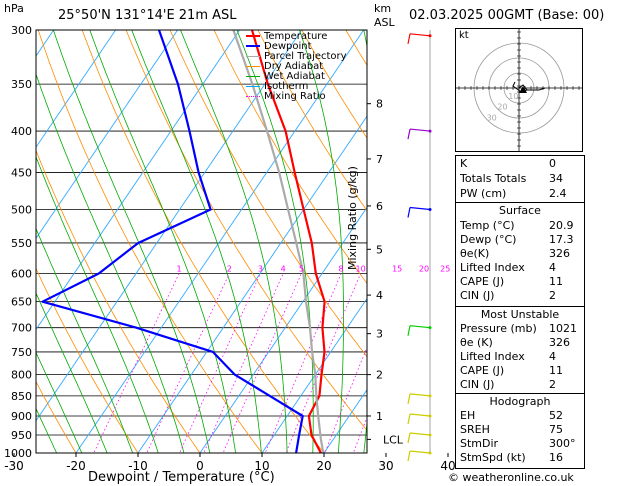  What do you see at coordinates (261, 466) in the screenshot?
I see `x-tick-label: 10` at bounding box center [261, 466].